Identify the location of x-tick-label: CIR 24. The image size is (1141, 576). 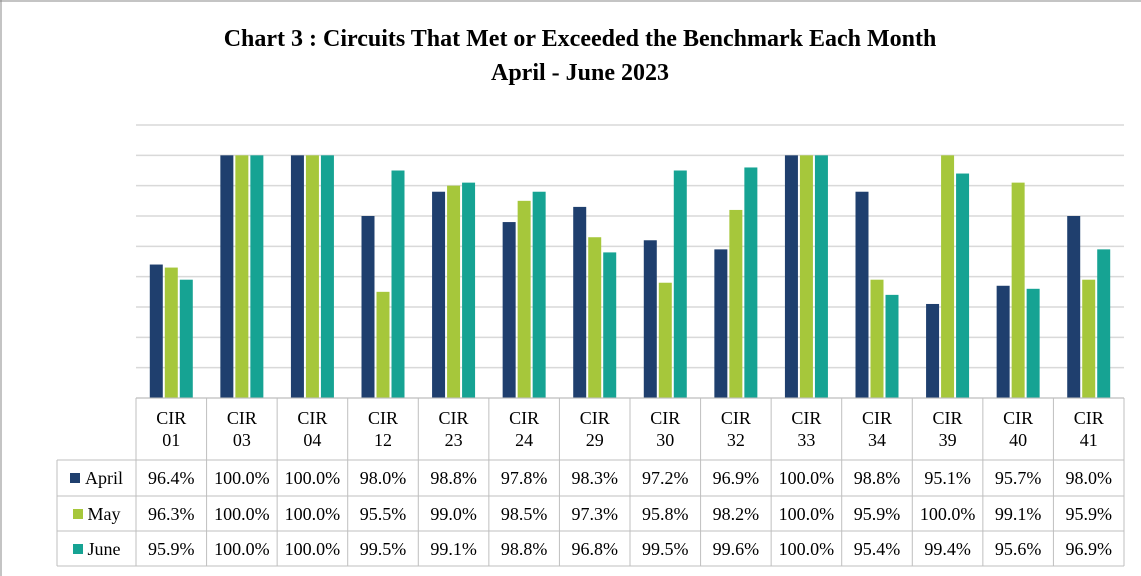
(524, 429).